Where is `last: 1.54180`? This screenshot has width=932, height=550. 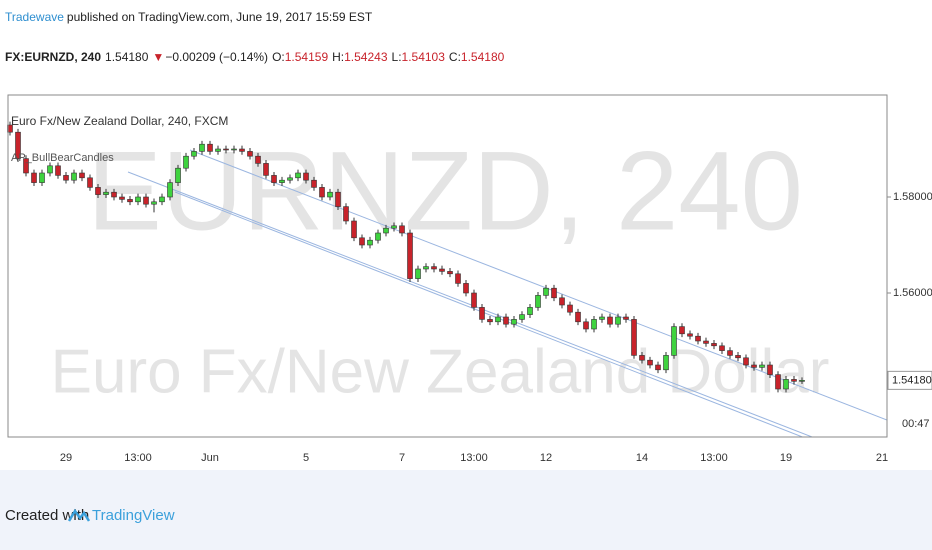 last: 1.54180 is located at coordinates (127, 57).